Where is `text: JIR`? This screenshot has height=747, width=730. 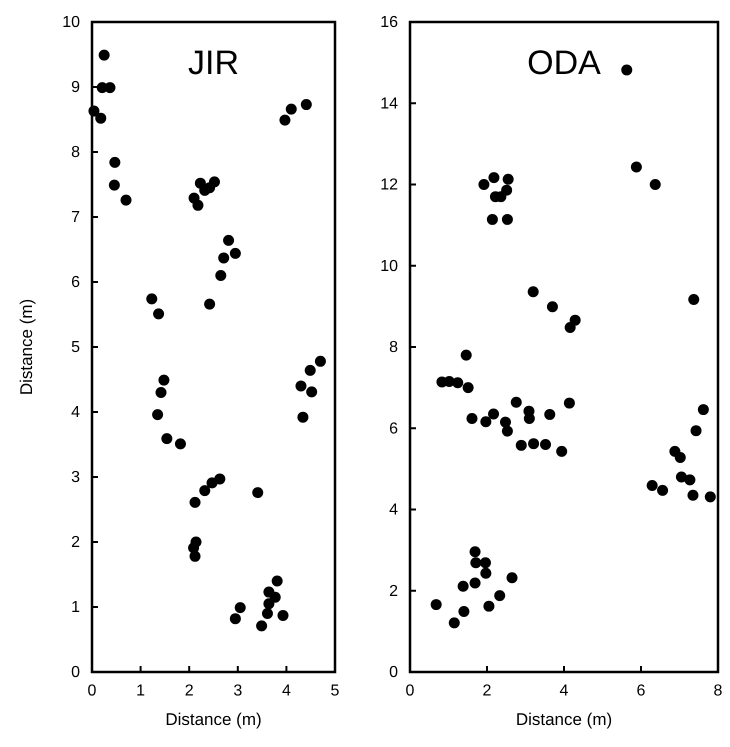 text: JIR is located at coordinates (213, 63).